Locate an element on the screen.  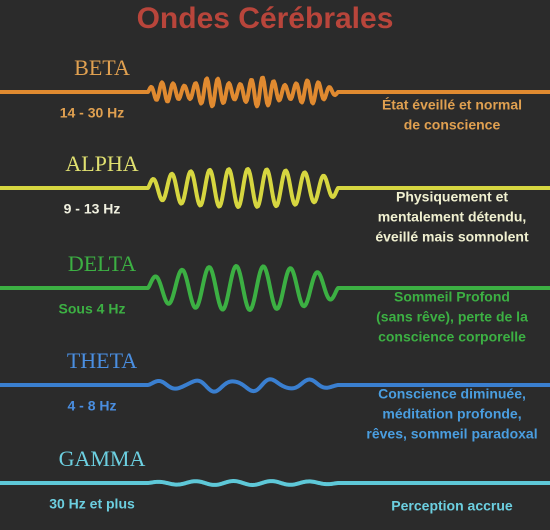
wave-name: DELTA is located at coordinates (102, 263).